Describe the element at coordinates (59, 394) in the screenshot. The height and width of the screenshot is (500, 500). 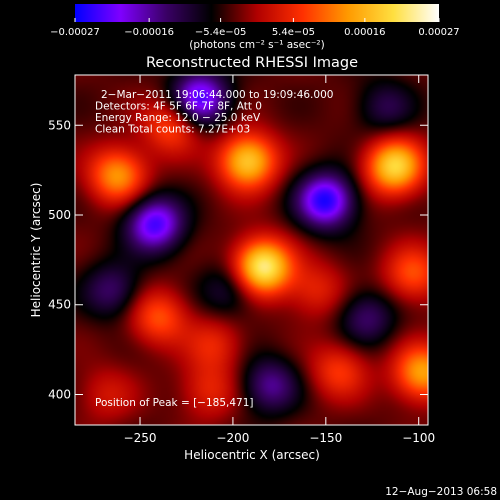
I see `y-tick-label: 400` at that location.